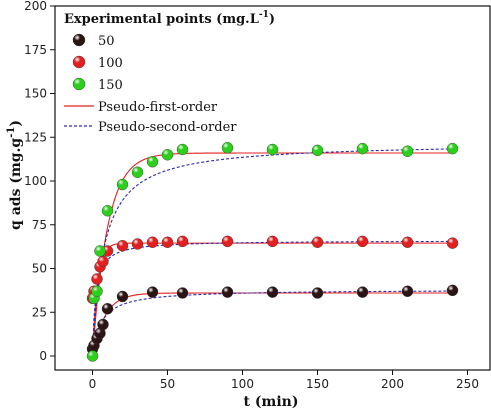  Describe the element at coordinates (167, 127) in the screenshot. I see `legend-label: Pseudo-second-order` at that location.